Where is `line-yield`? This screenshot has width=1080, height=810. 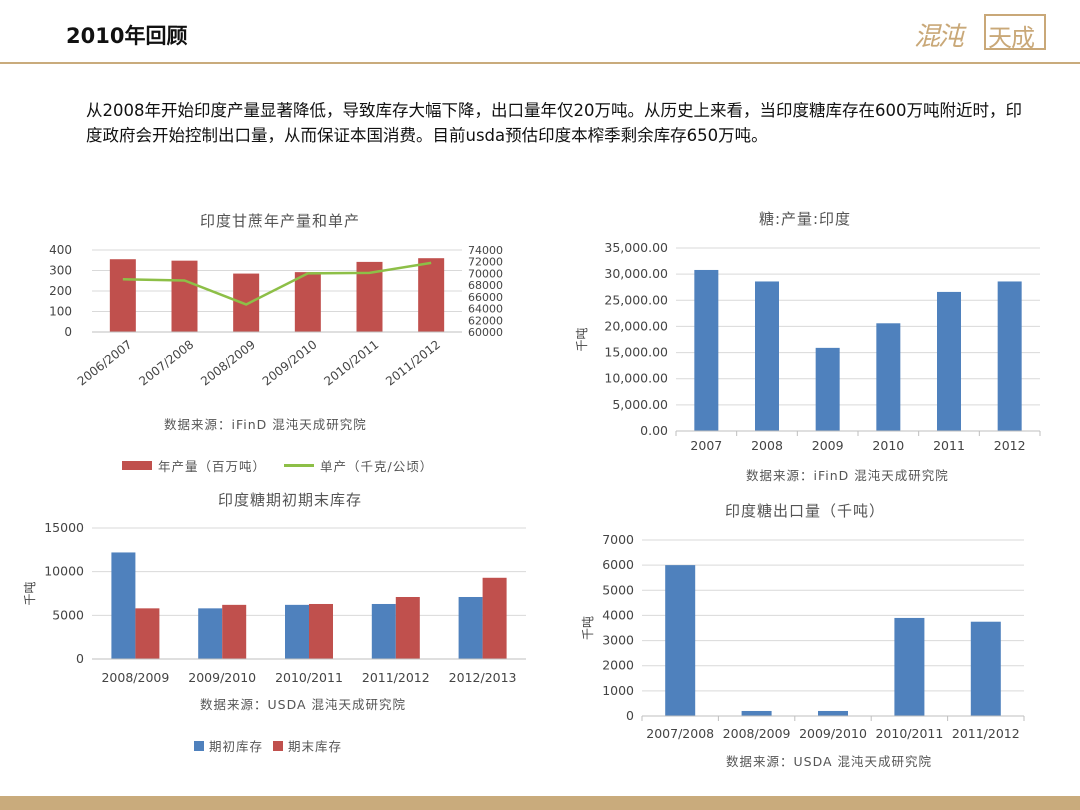 line-yield is located at coordinates (277, 283).